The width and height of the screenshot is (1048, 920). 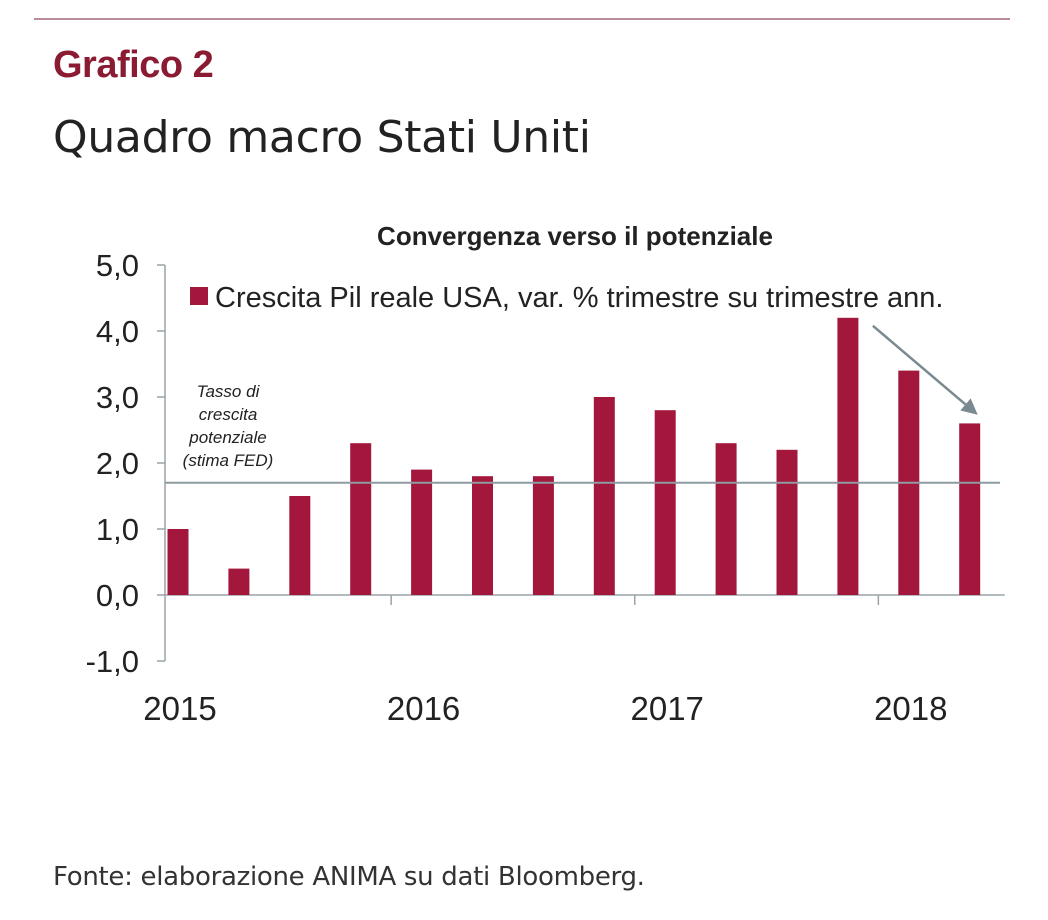 I want to click on y-tick-label: -1,0, so click(x=112, y=661).